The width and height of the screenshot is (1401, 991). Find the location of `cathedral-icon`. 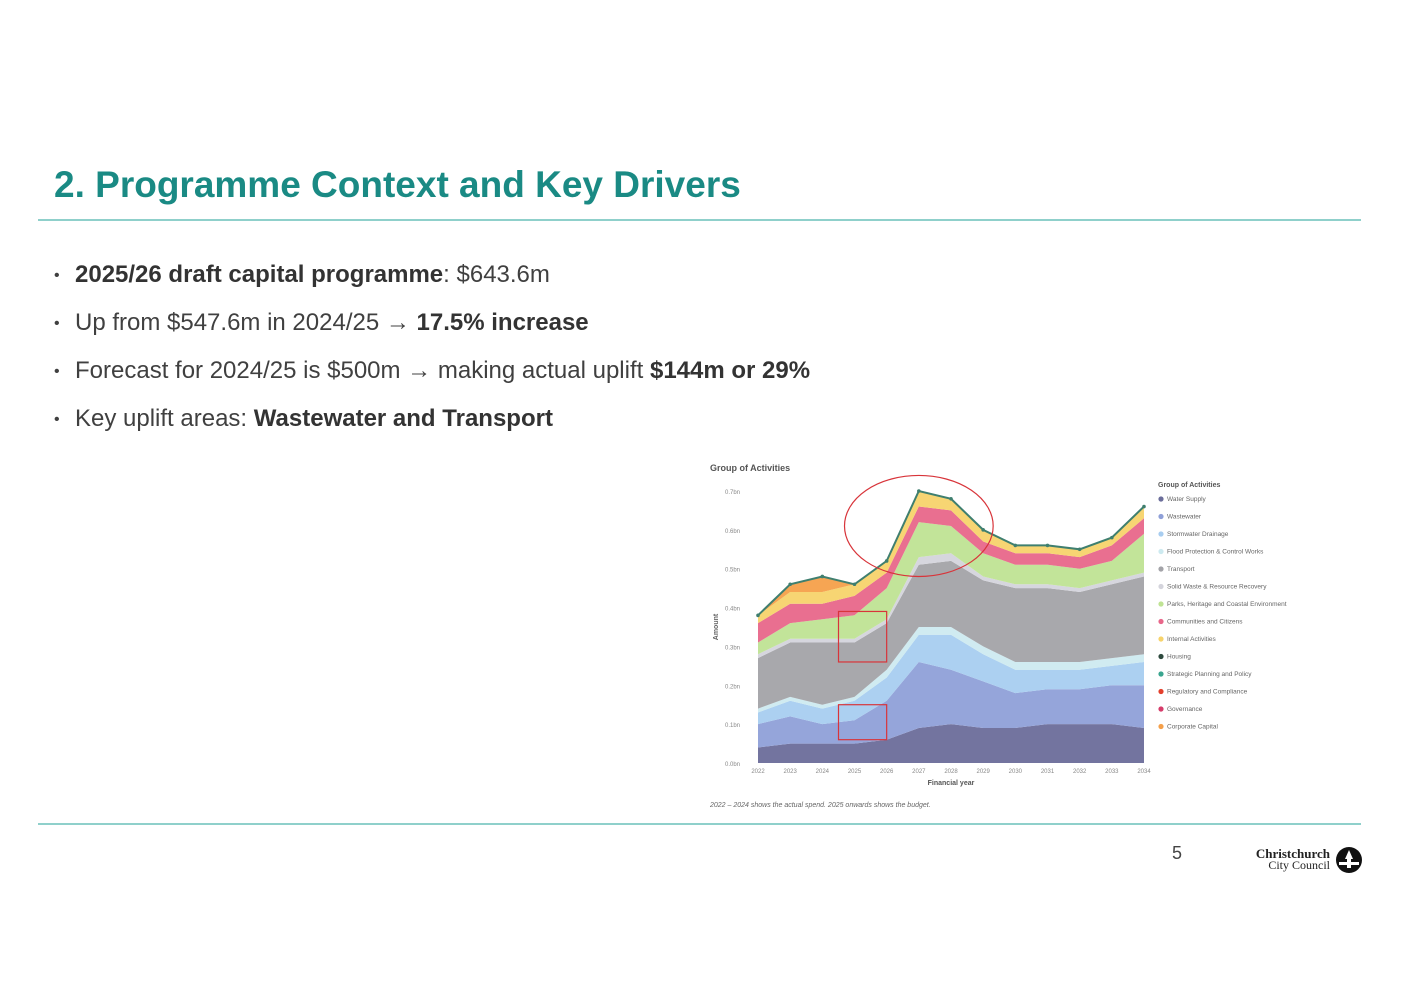

cathedral-icon is located at coordinates (1349, 860).